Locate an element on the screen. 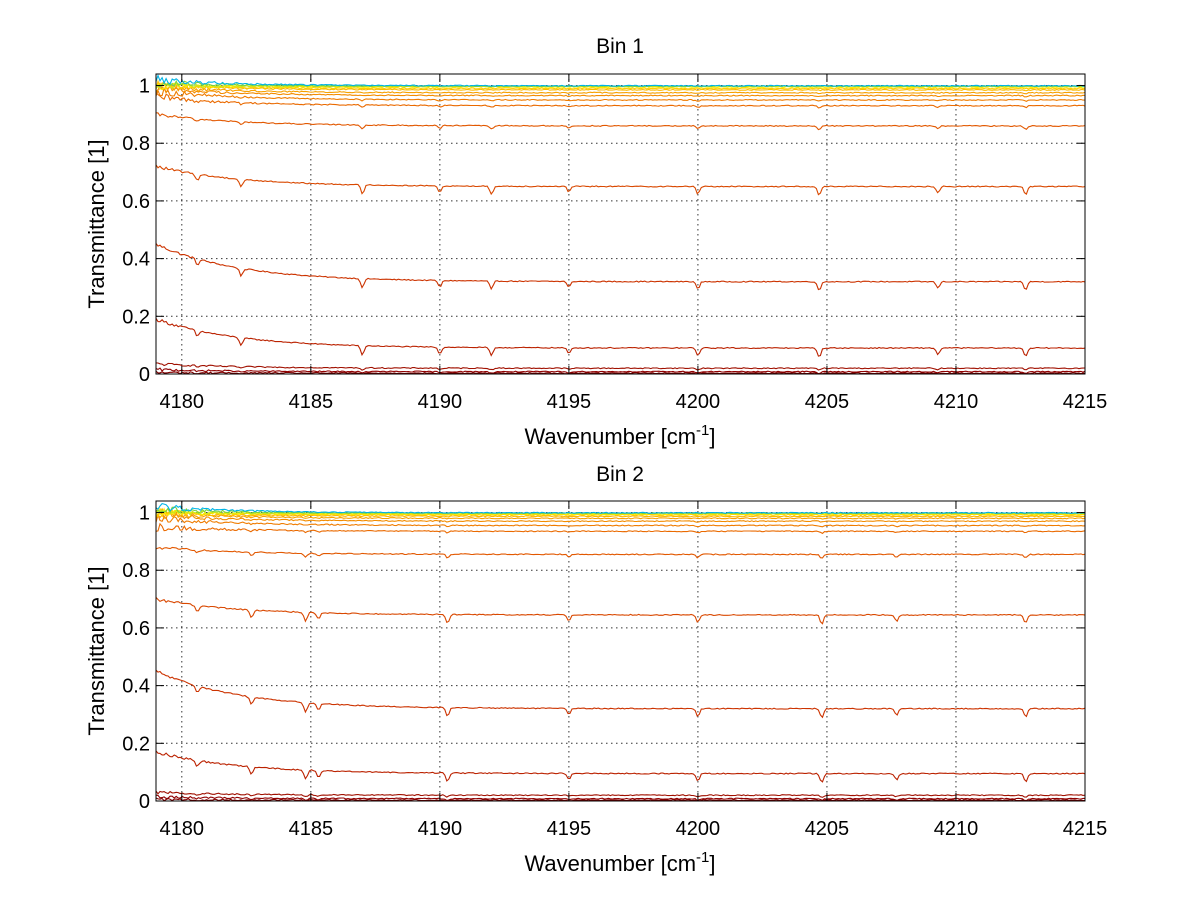  subplot-1-xlabel: Wavenumber [cm-1] is located at coordinates (619, 435).